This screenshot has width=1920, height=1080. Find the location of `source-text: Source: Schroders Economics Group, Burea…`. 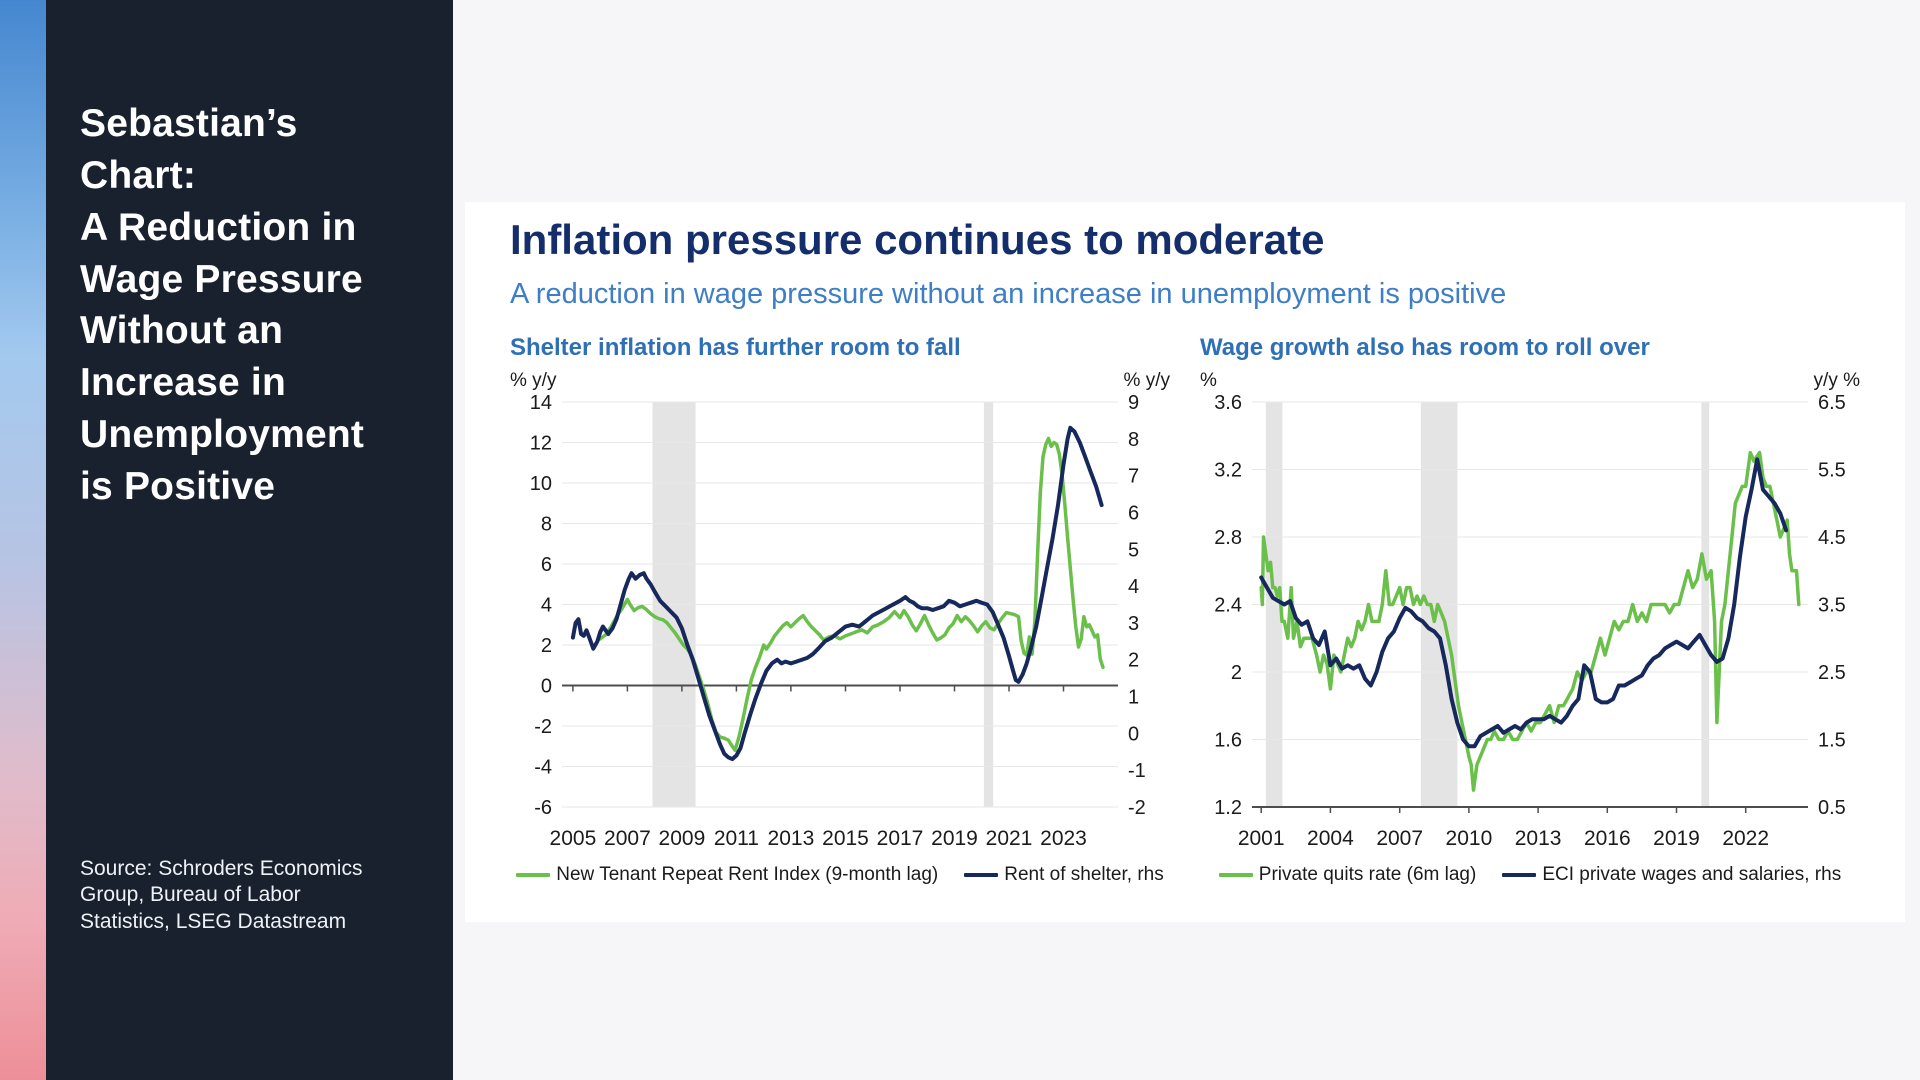

source-text: Source: Schroders Economics Group, Burea… is located at coordinates (221, 895).